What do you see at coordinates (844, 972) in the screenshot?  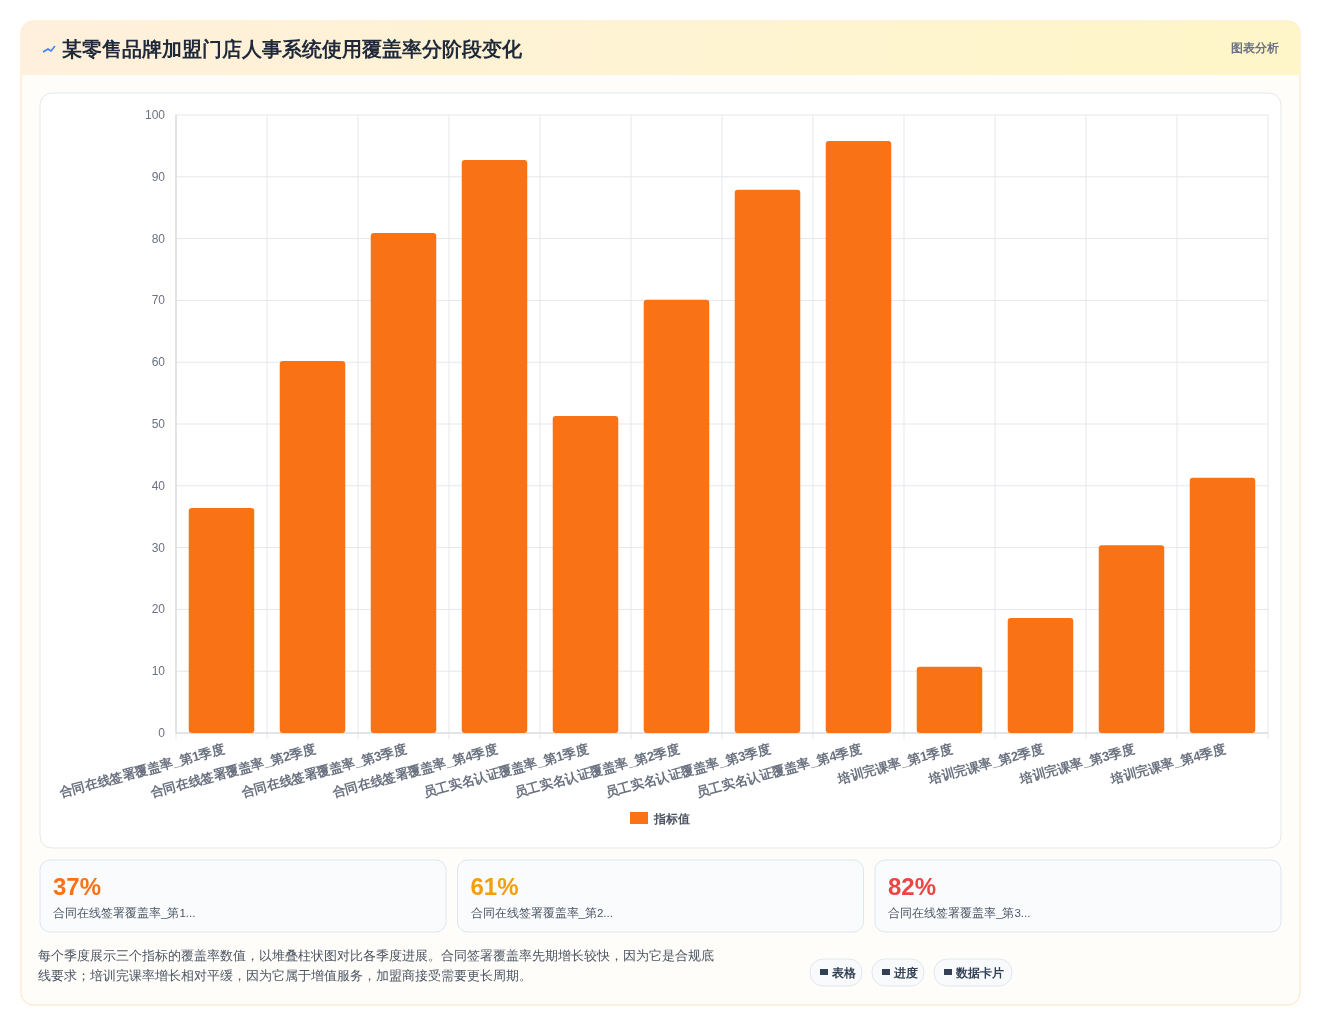 I see `text: 表格` at bounding box center [844, 972].